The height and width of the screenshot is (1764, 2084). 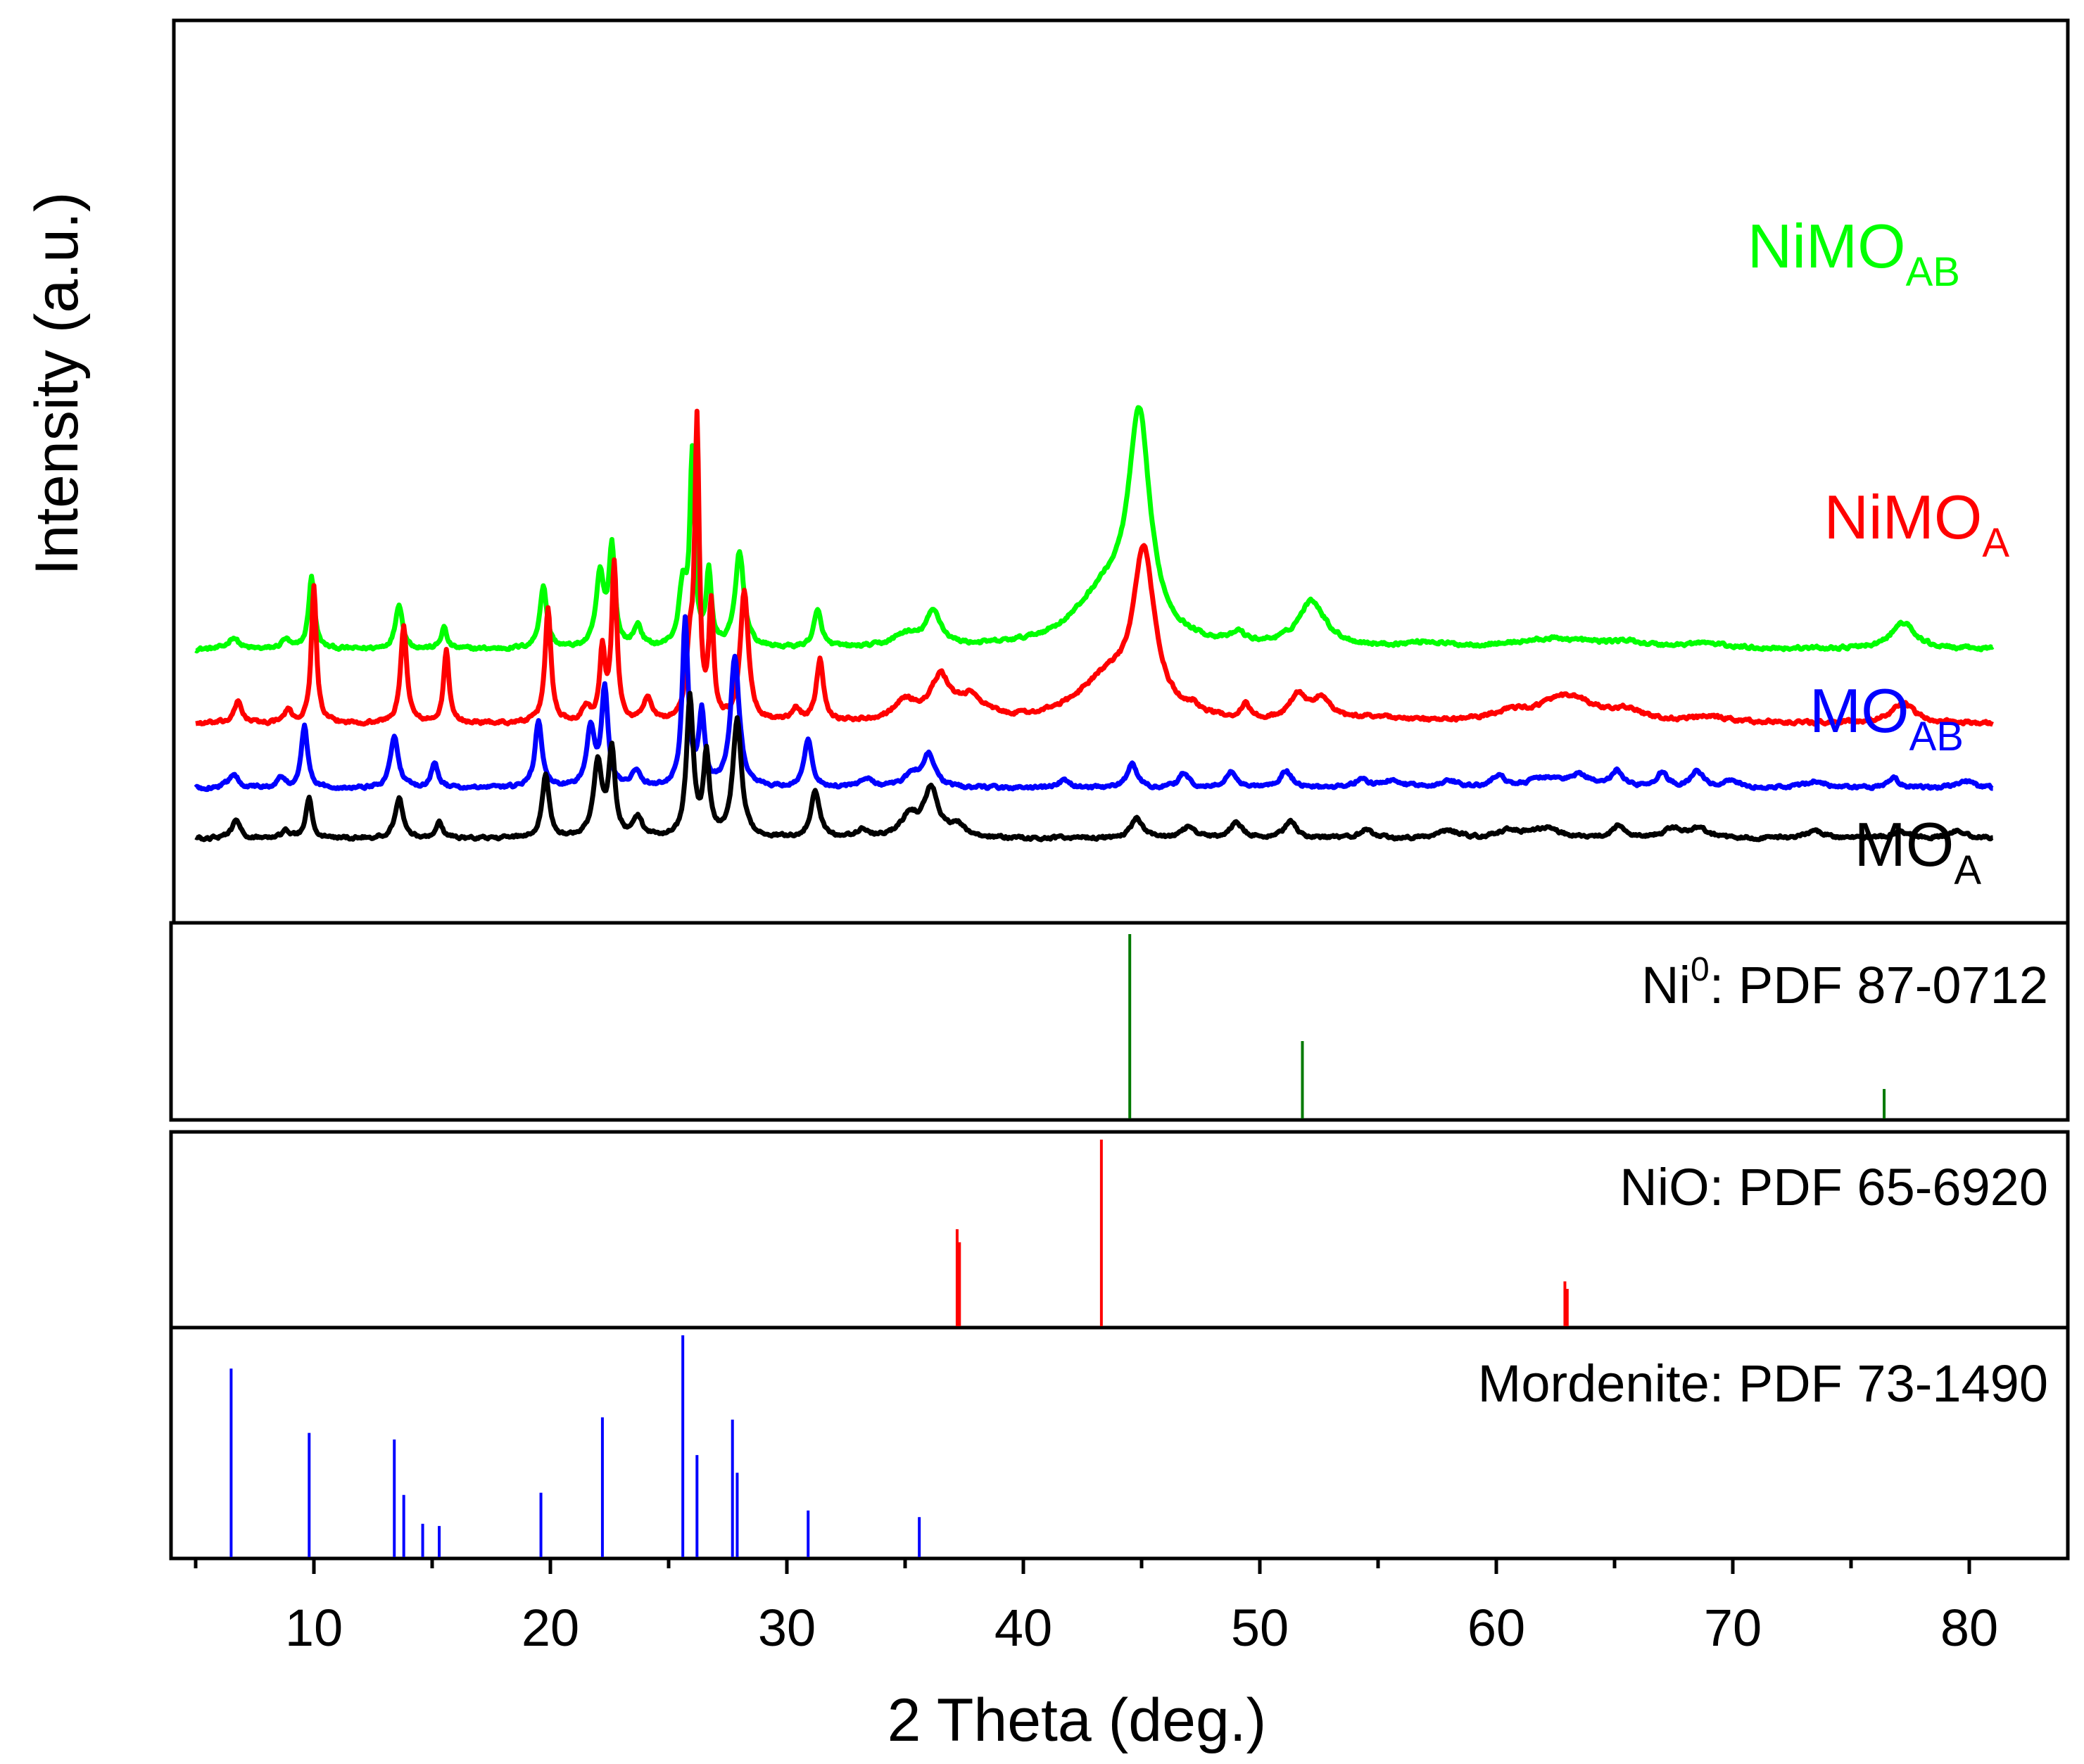 What do you see at coordinates (575, 1446) in the screenshot?
I see `mordenite-reference-lines` at bounding box center [575, 1446].